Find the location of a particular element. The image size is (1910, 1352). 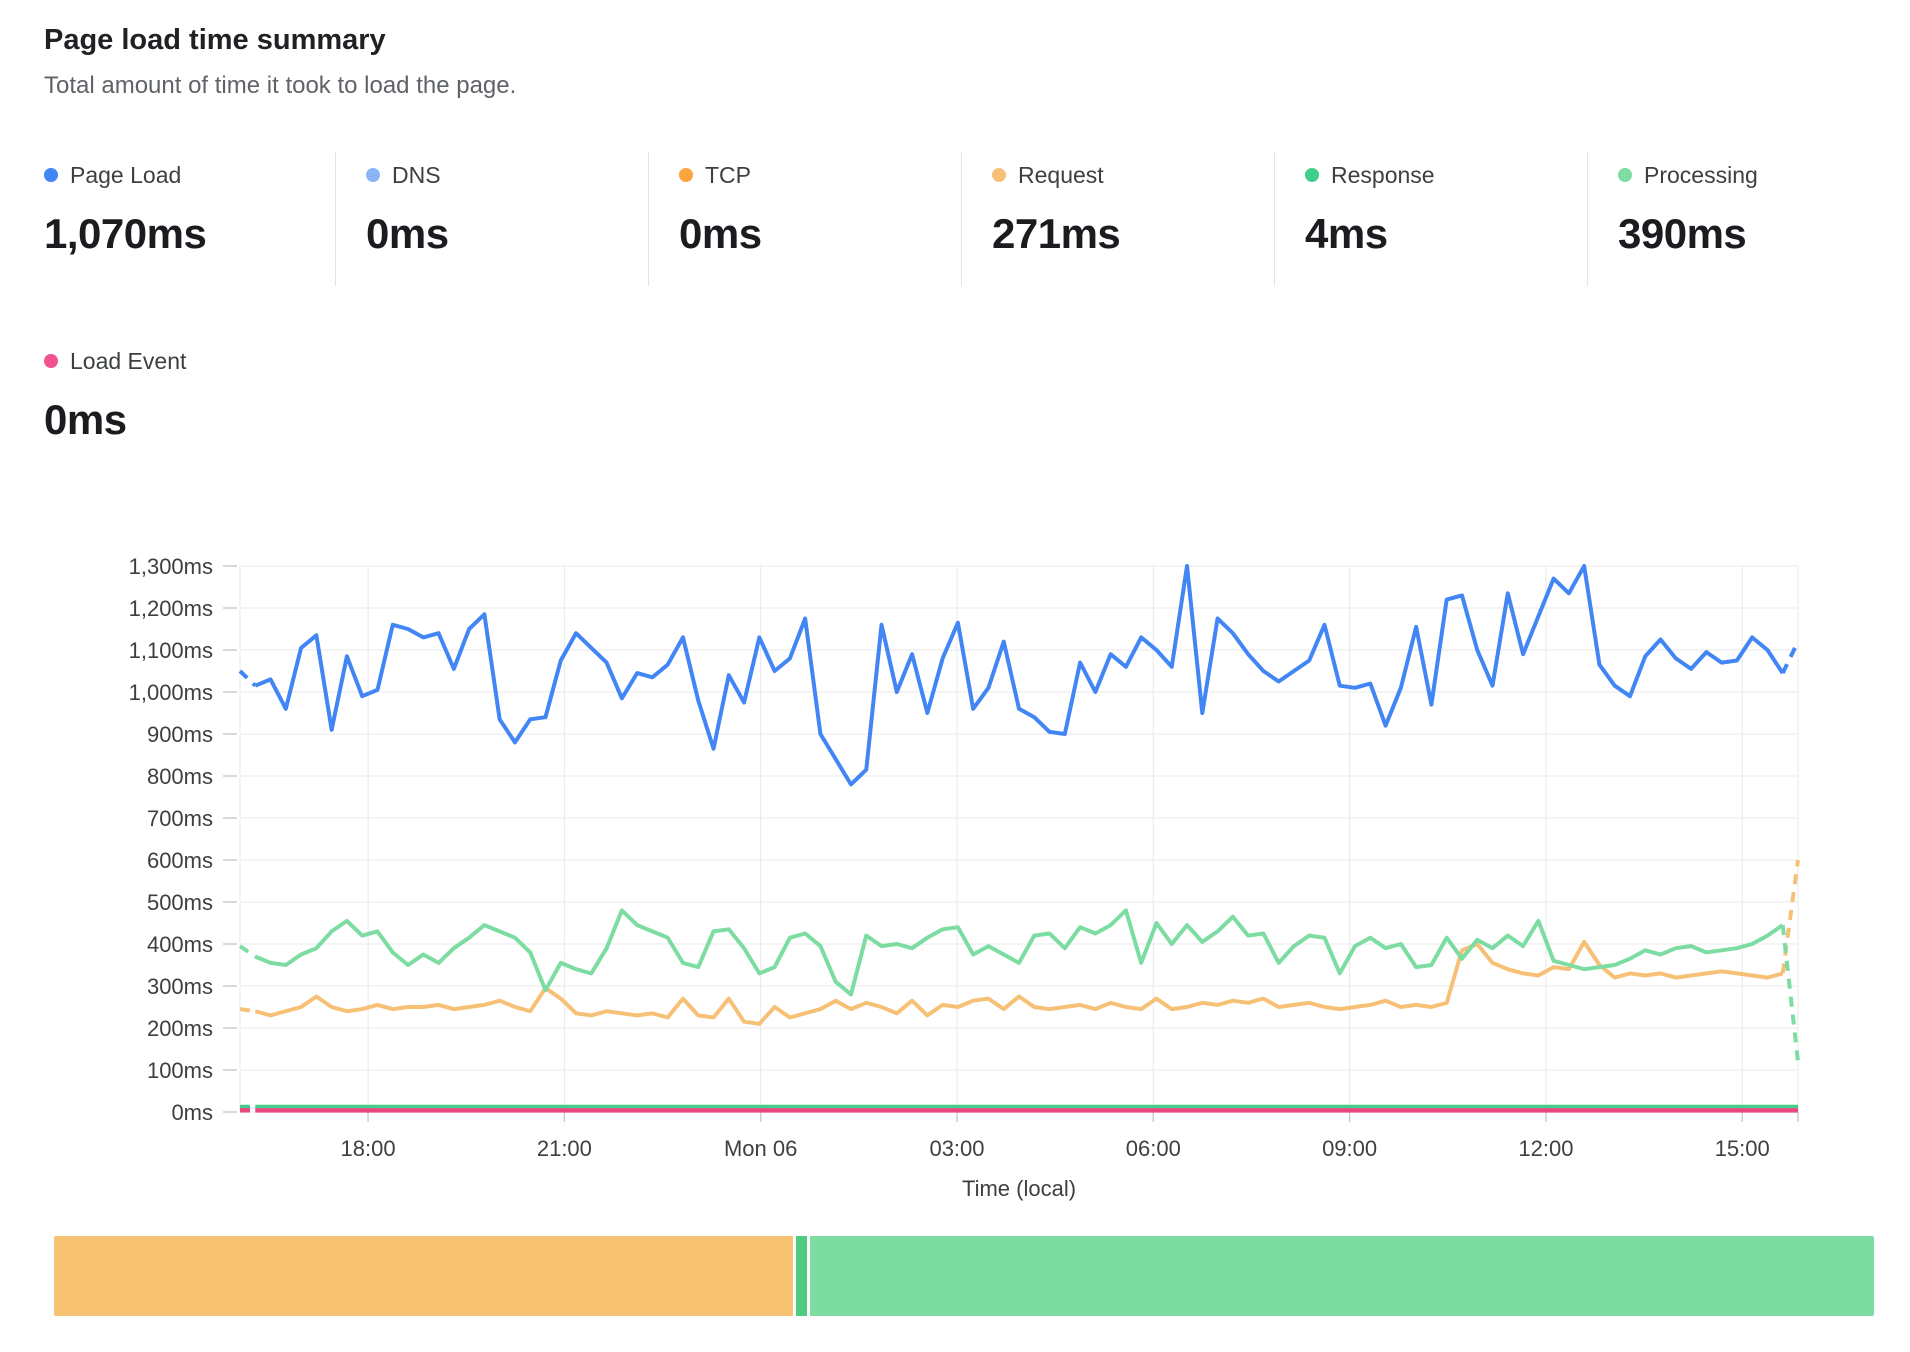

dns-legend-dot-icon is located at coordinates (373, 175).